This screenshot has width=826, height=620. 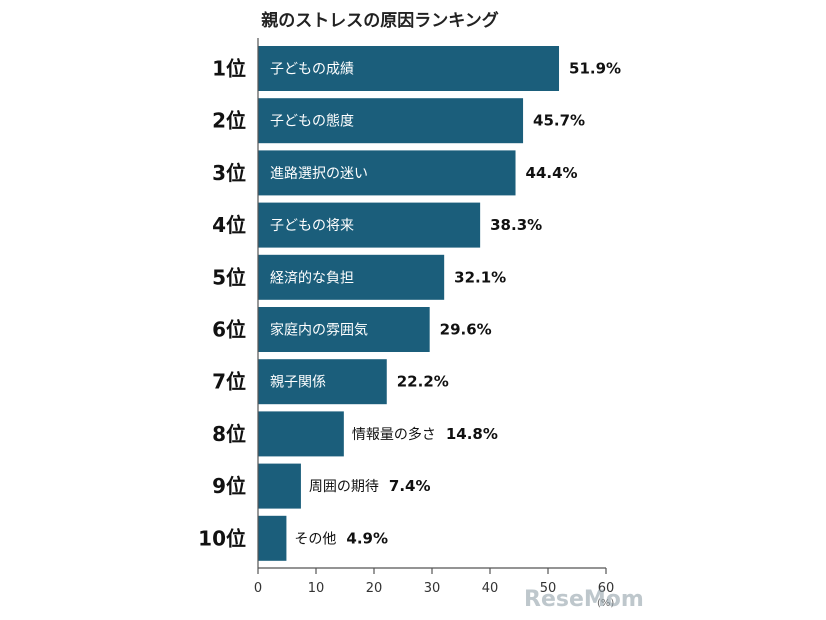 I want to click on rank-label: 8位, so click(x=229, y=434).